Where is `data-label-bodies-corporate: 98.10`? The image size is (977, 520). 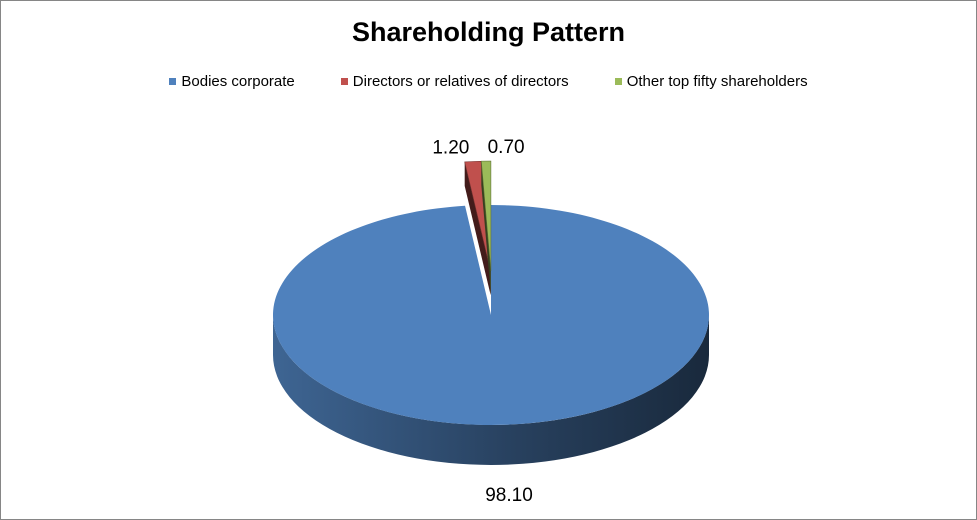 data-label-bodies-corporate: 98.10 is located at coordinates (509, 495).